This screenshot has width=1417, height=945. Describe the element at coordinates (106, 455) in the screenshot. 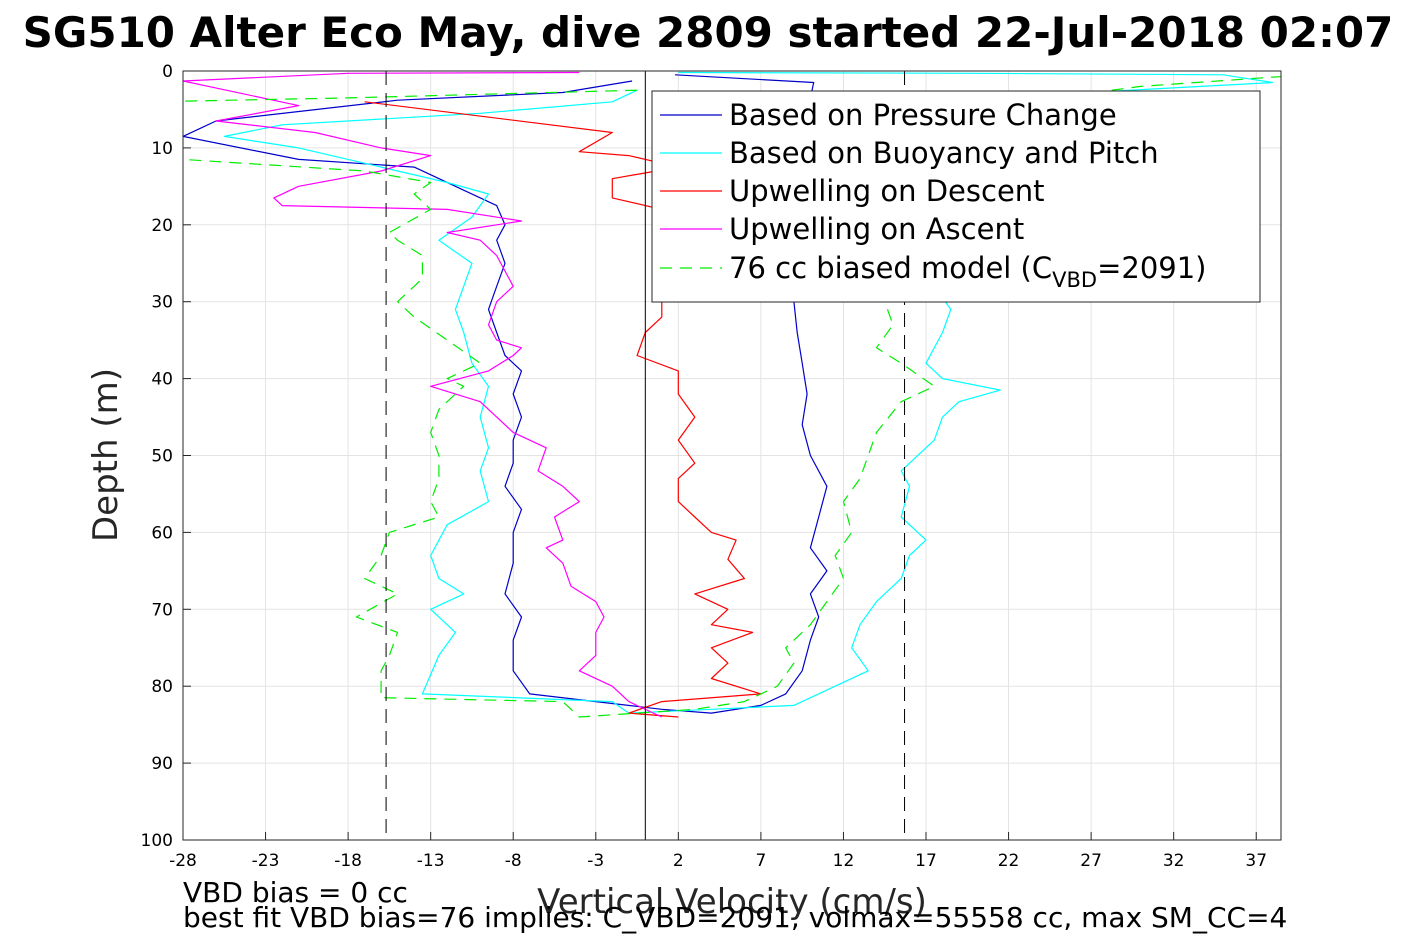

I see `y-axis-label: Depth (m)` at that location.